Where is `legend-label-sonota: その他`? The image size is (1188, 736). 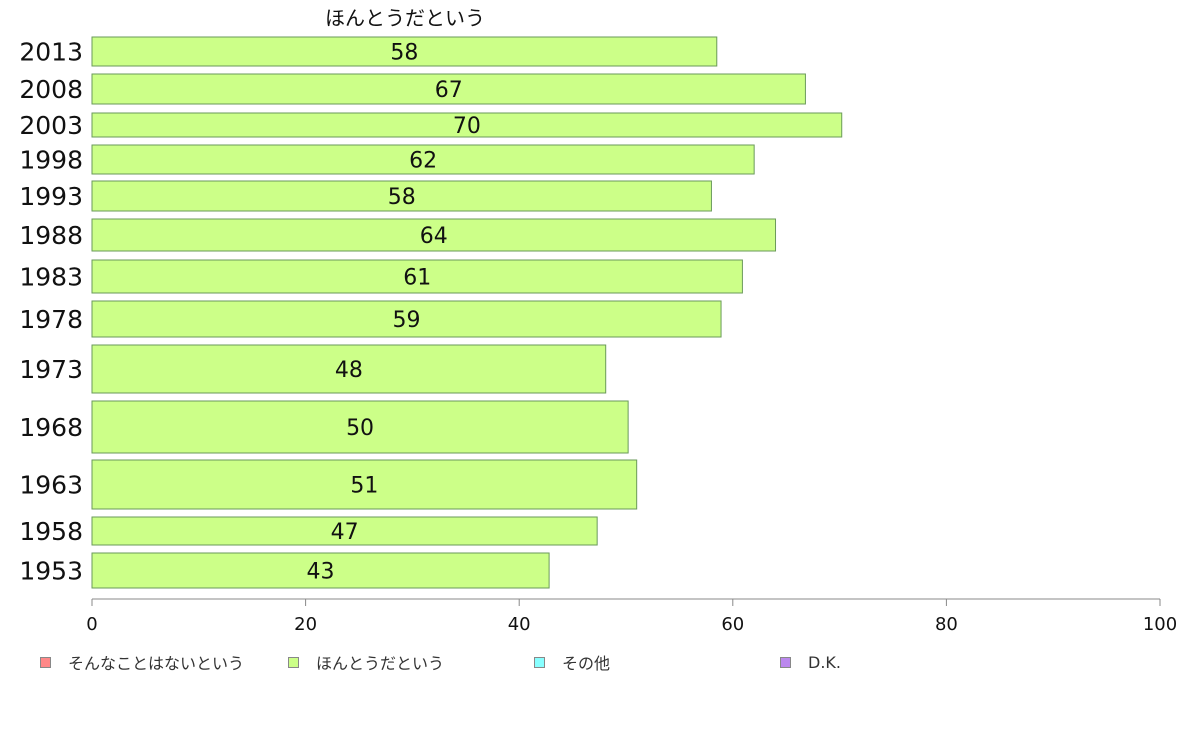 legend-label-sonota: その他 is located at coordinates (586, 663).